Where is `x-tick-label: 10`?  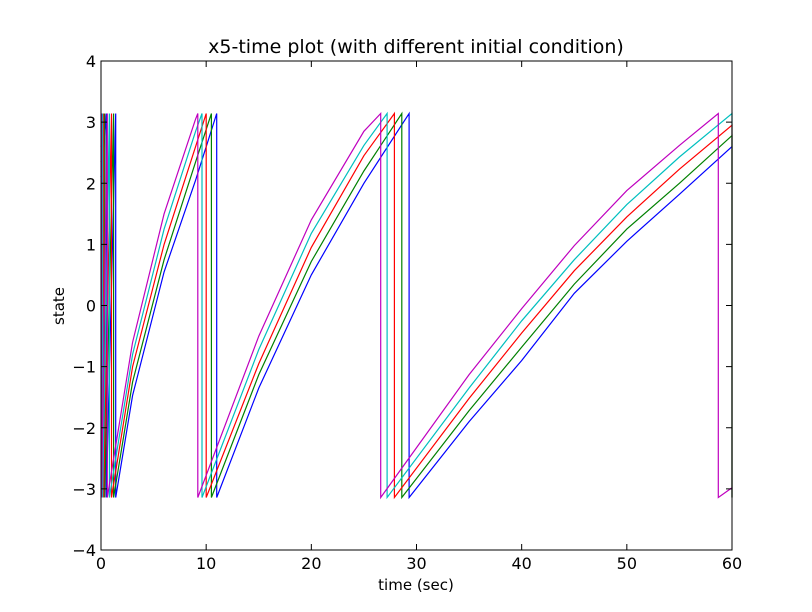 x-tick-label: 10 is located at coordinates (206, 563).